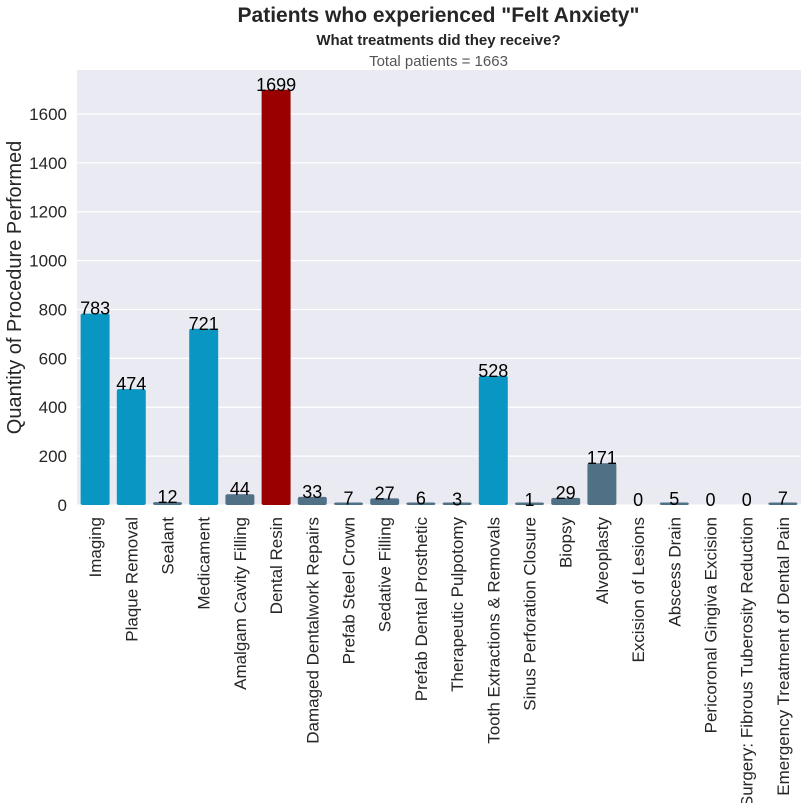  What do you see at coordinates (48, 114) in the screenshot?
I see `y-tick-label: 1600` at bounding box center [48, 114].